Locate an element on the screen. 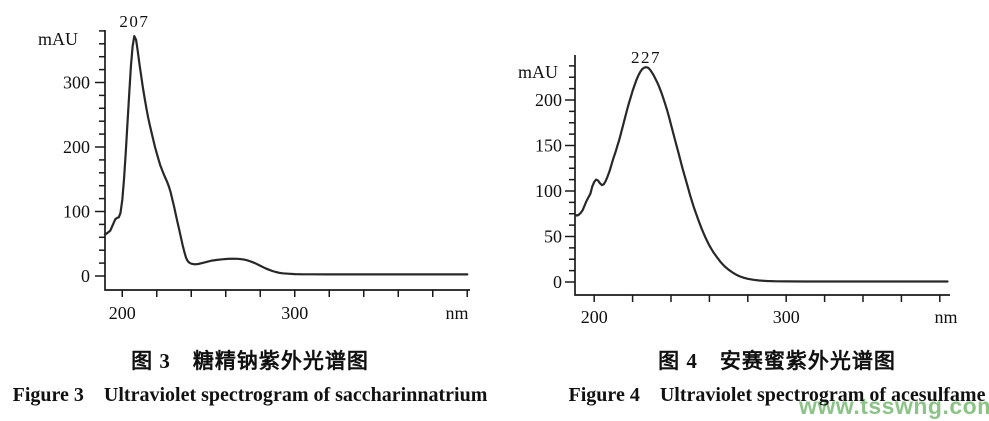 Image resolution: width=989 pixels, height=421 pixels. figure3-caption-chinese: 图 3 糖精钠紫外光谱图 is located at coordinates (250, 361).